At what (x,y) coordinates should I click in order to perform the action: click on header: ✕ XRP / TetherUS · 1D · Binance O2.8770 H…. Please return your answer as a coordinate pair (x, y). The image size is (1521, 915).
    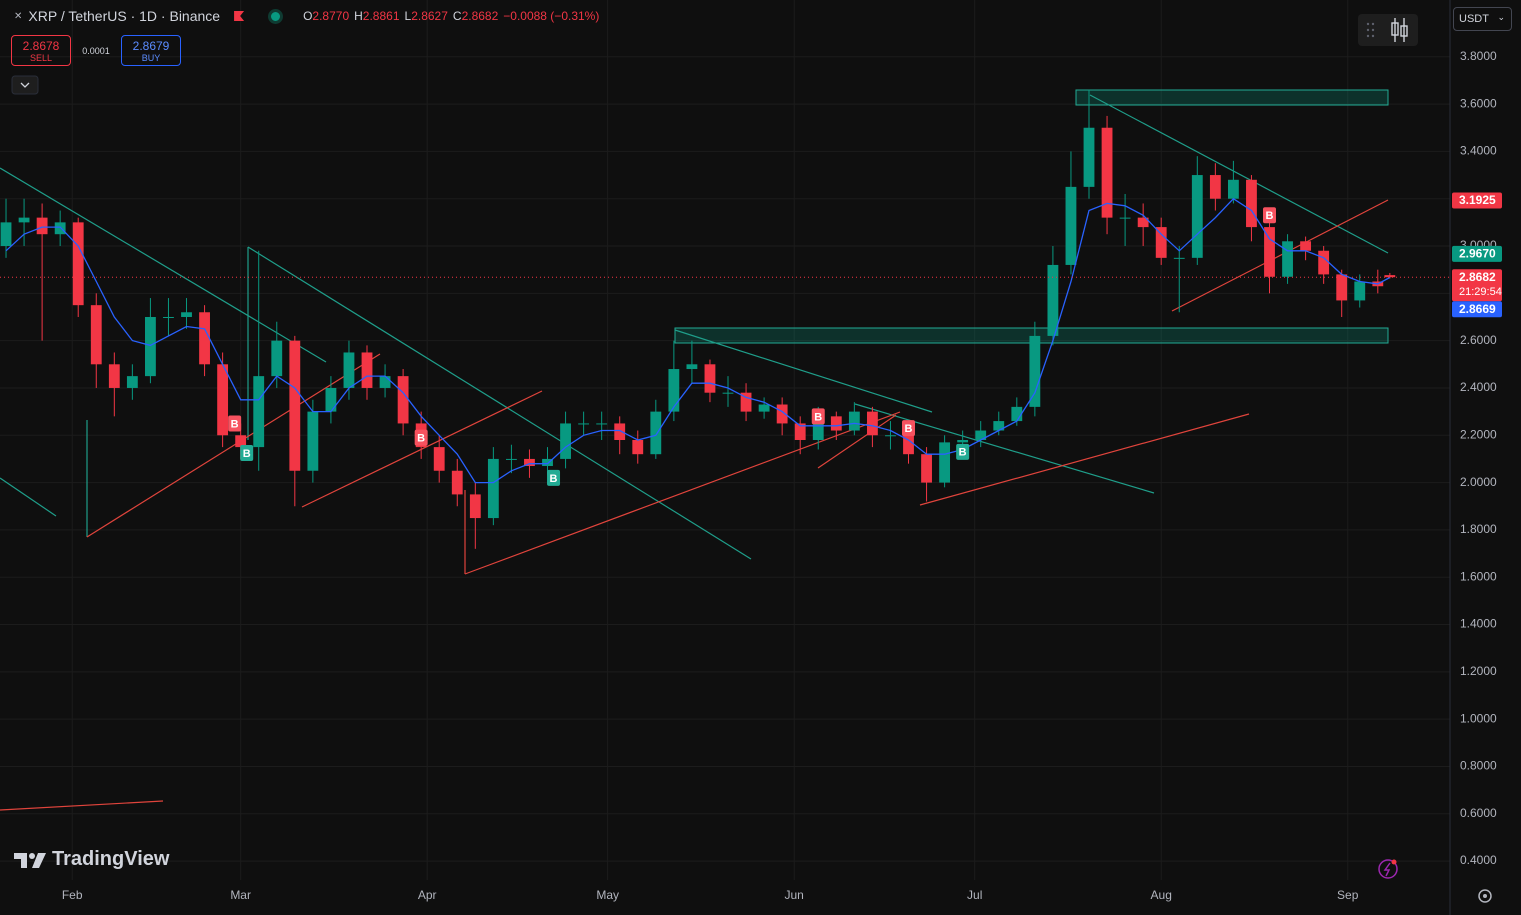
    Looking at the image, I should click on (306, 16).